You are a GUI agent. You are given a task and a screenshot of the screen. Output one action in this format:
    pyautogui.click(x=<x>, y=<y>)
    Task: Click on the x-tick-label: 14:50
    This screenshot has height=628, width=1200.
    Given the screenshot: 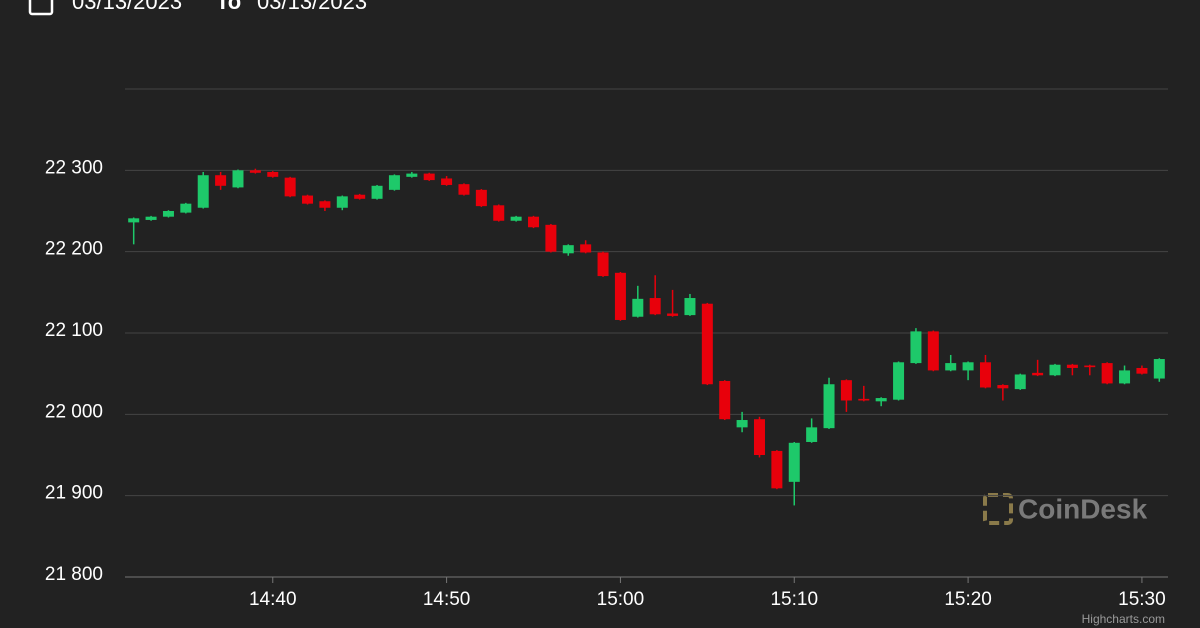 What is the action you would take?
    pyautogui.click(x=447, y=599)
    